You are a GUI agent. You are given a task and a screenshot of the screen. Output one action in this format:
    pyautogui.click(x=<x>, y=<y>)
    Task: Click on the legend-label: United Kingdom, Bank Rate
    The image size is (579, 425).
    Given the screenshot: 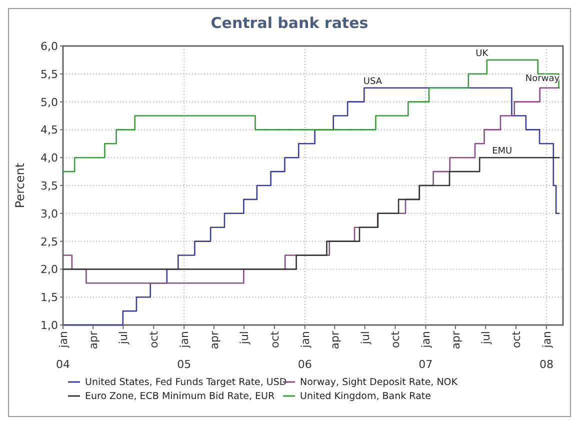 What is the action you would take?
    pyautogui.click(x=366, y=396)
    